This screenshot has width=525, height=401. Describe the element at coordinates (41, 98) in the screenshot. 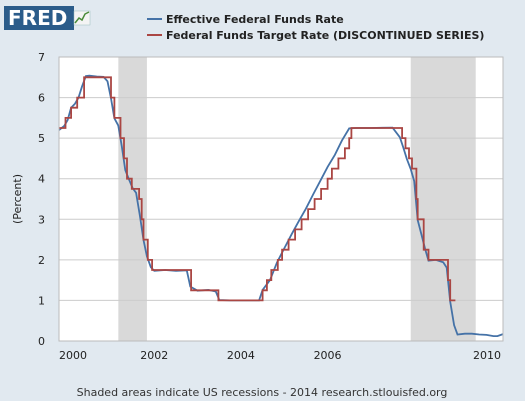

I see `y-tick-label: 6` at that location.